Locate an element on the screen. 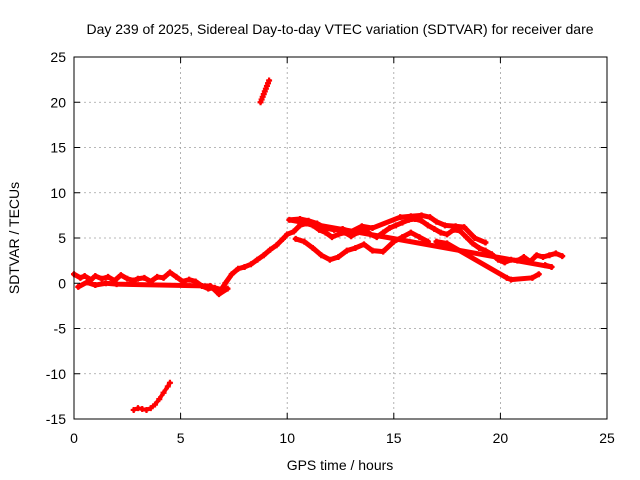  series-segment-high is located at coordinates (265, 91).